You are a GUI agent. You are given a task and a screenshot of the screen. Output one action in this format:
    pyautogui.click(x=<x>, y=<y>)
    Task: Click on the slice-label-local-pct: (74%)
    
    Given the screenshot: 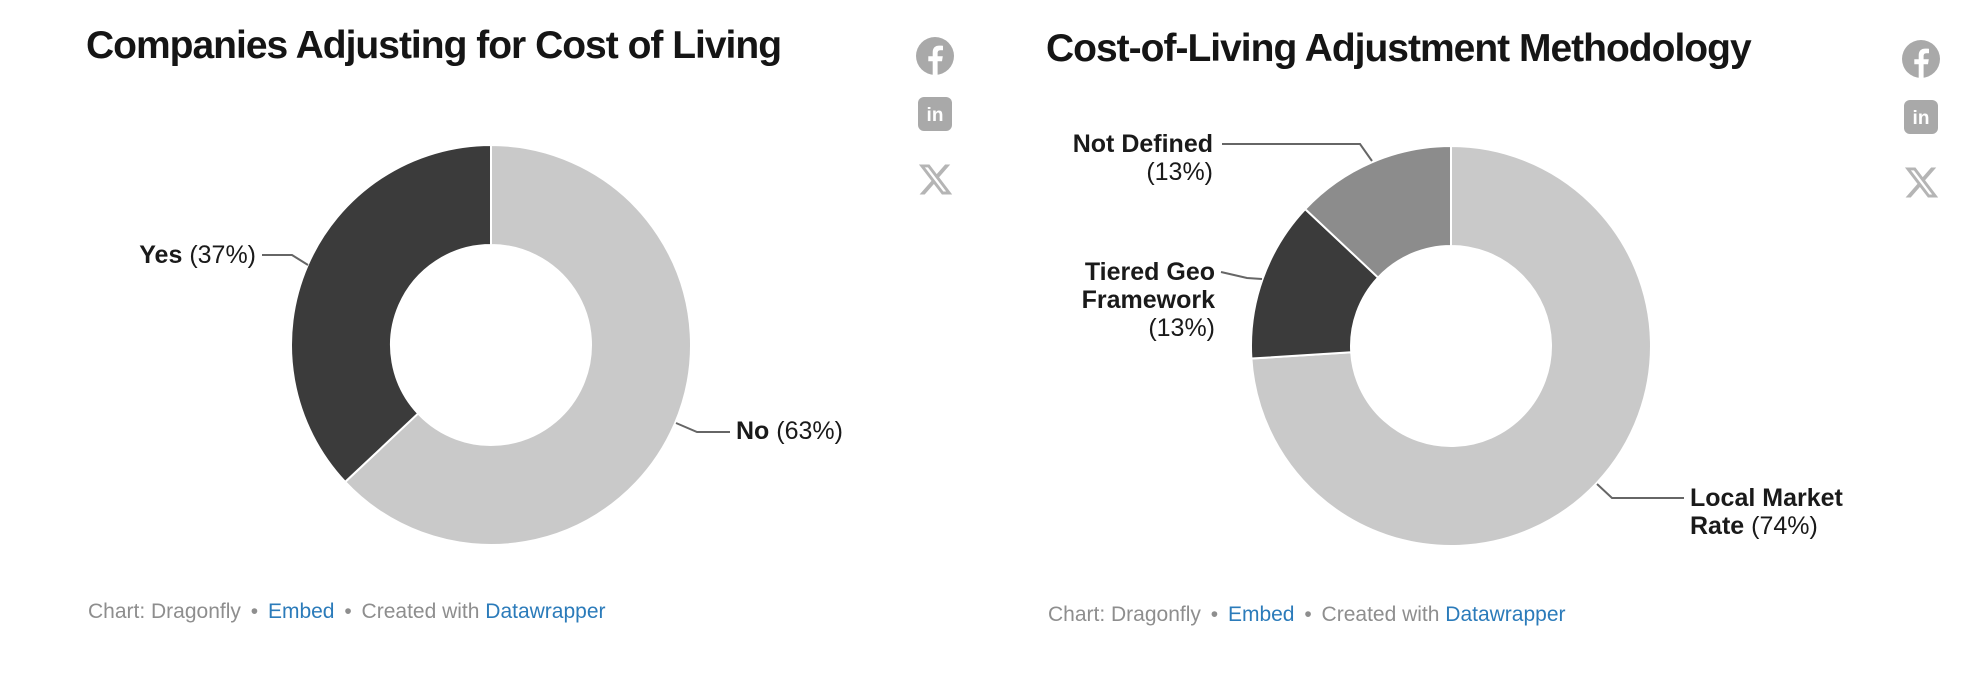 What is the action you would take?
    pyautogui.click(x=1784, y=526)
    